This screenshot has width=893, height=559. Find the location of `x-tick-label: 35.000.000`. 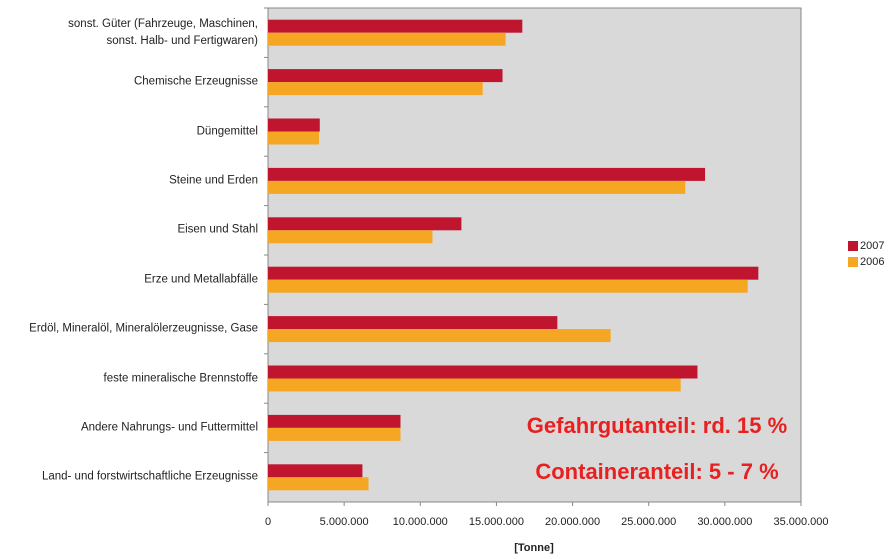

x-tick-label: 35.000.000 is located at coordinates (800, 522).